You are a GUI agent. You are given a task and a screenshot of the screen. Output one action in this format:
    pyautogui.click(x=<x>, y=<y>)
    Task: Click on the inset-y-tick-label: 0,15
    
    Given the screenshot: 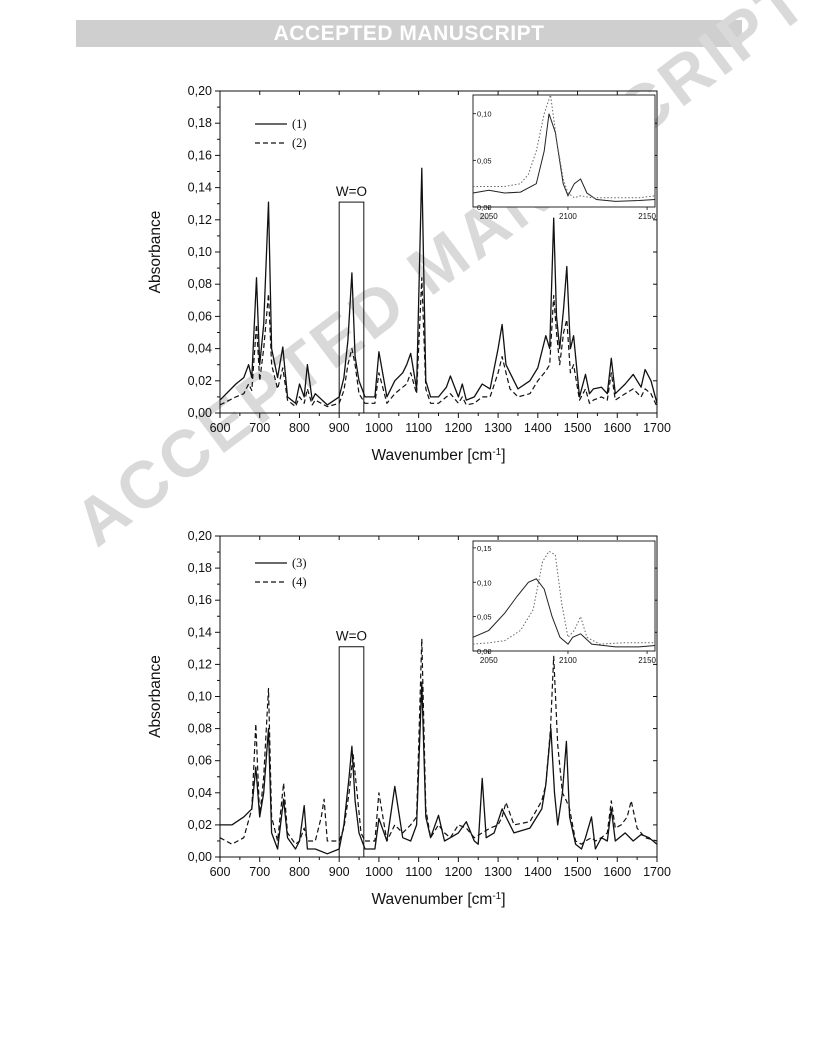 What is the action you would take?
    pyautogui.click(x=484, y=548)
    